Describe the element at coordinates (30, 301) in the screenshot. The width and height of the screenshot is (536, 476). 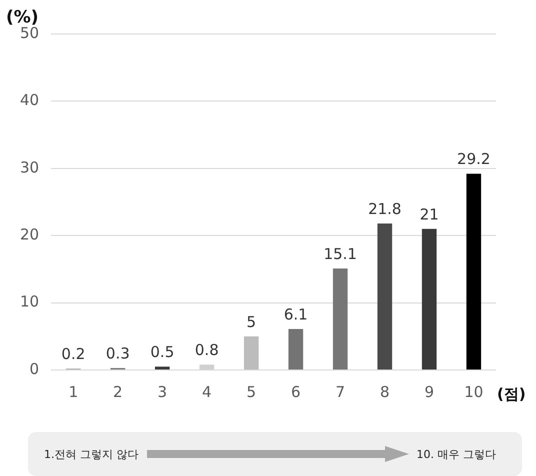
I see `y-tick-label: 10` at that location.